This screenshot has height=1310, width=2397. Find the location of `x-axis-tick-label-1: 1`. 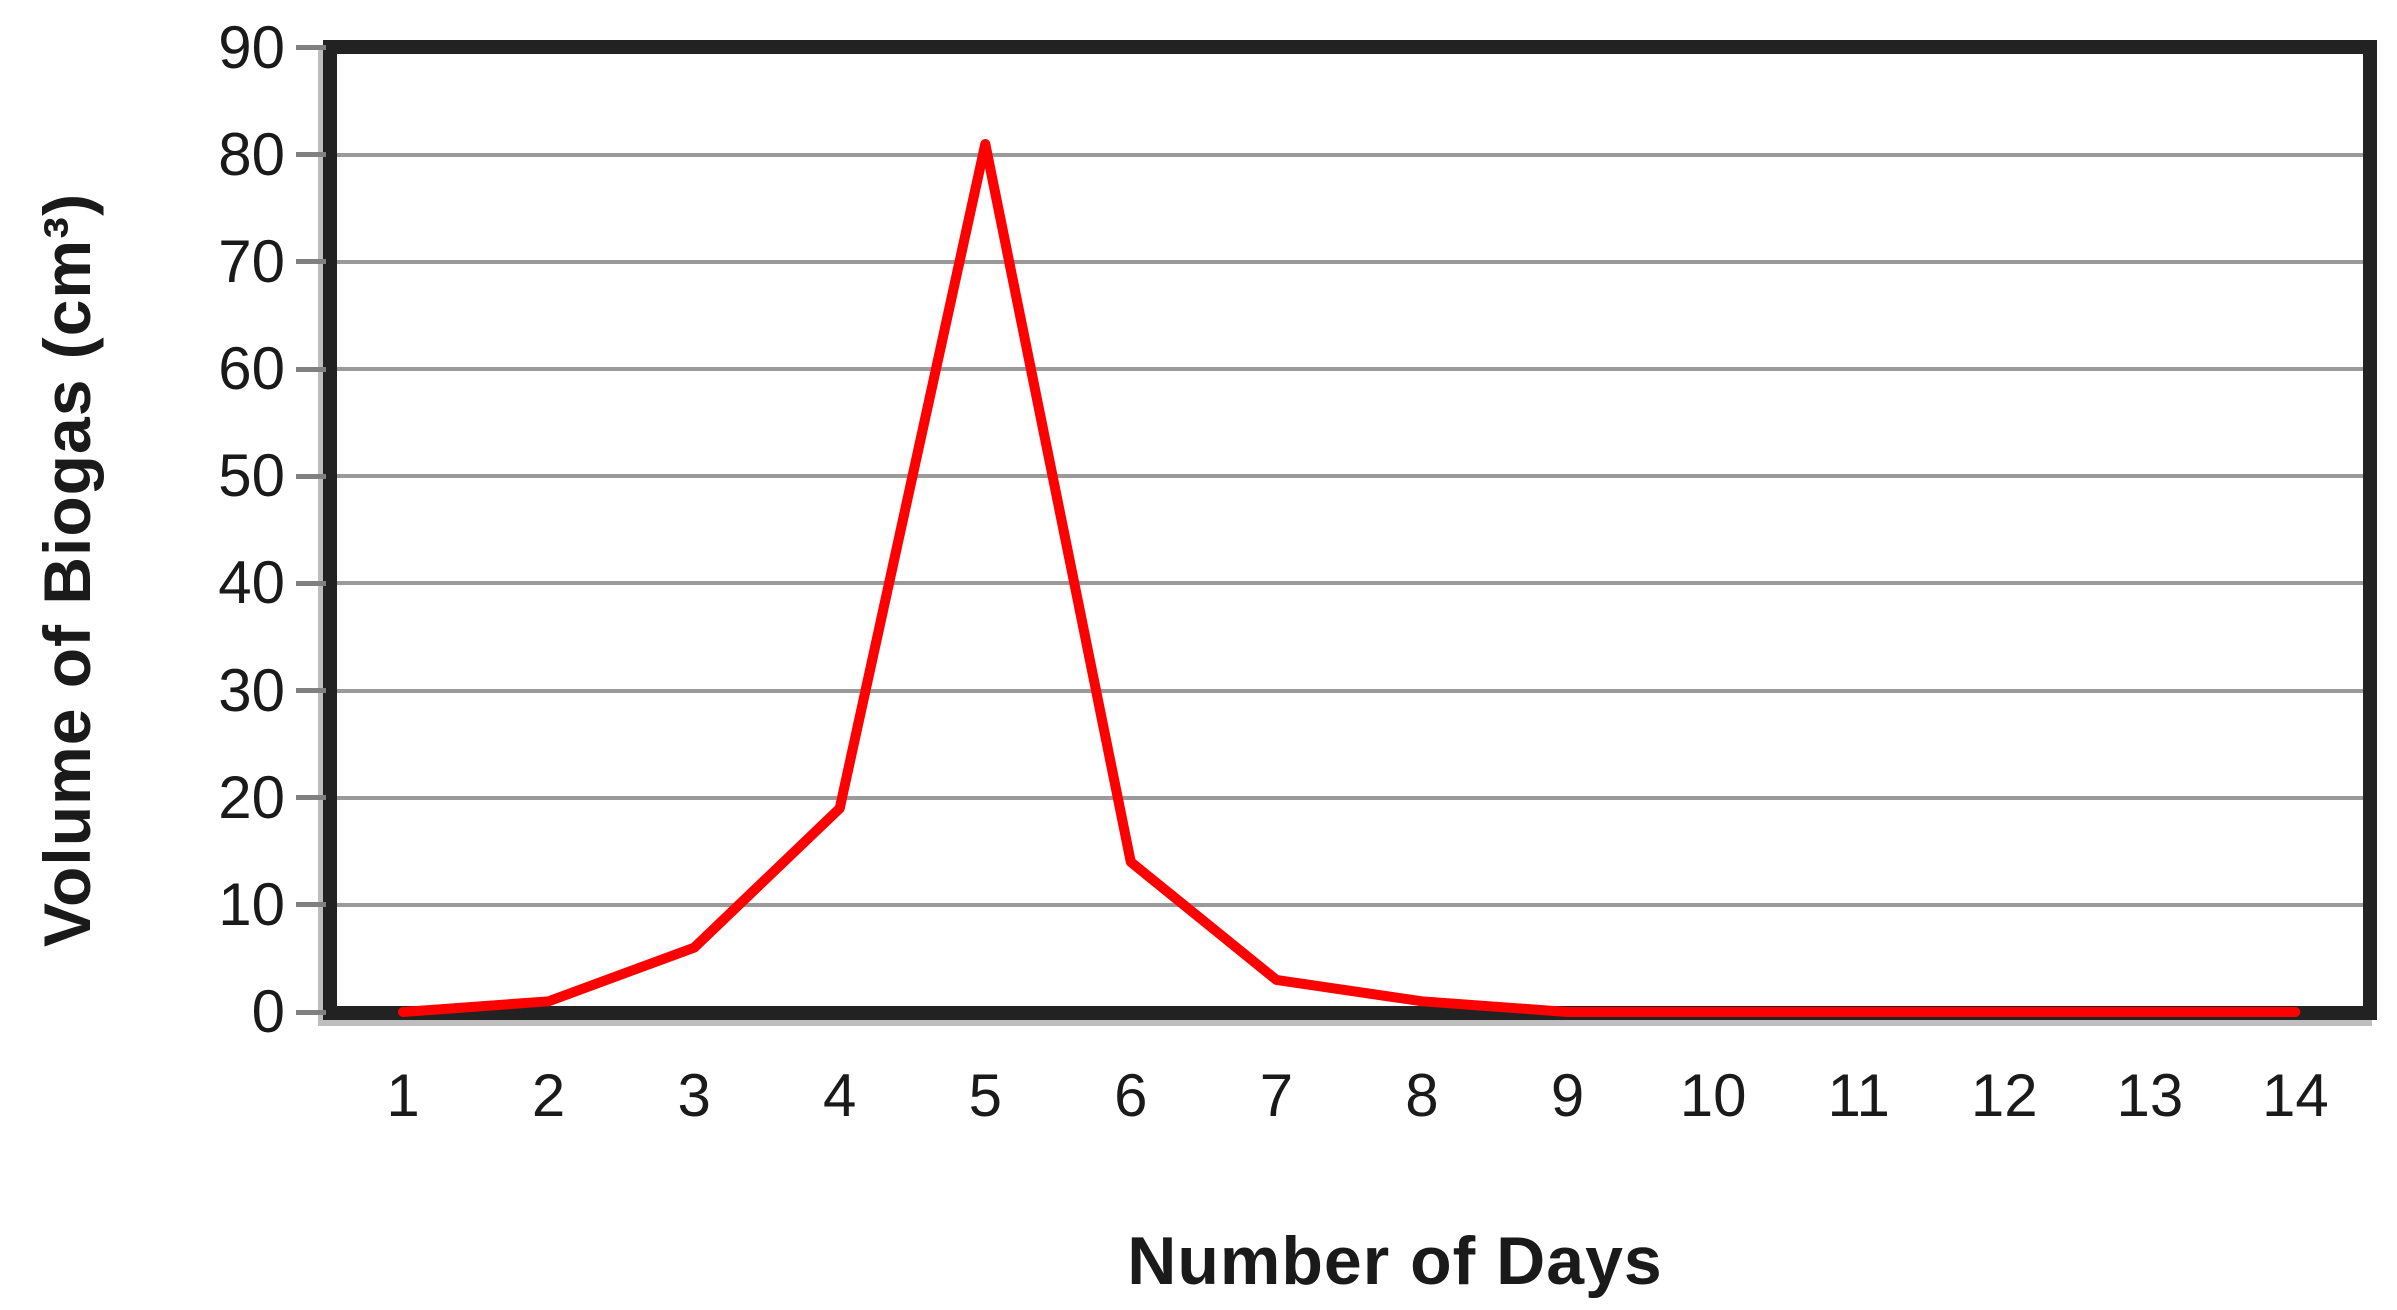

x-axis-tick-label-1: 1 is located at coordinates (403, 1095).